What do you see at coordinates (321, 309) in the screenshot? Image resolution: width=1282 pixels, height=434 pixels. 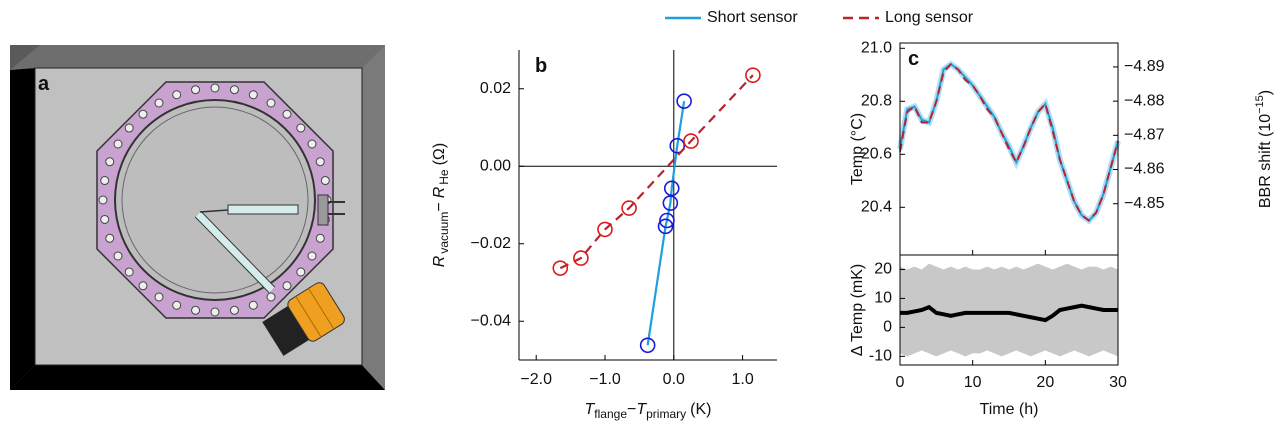 I see `connector-groove` at bounding box center [321, 309].